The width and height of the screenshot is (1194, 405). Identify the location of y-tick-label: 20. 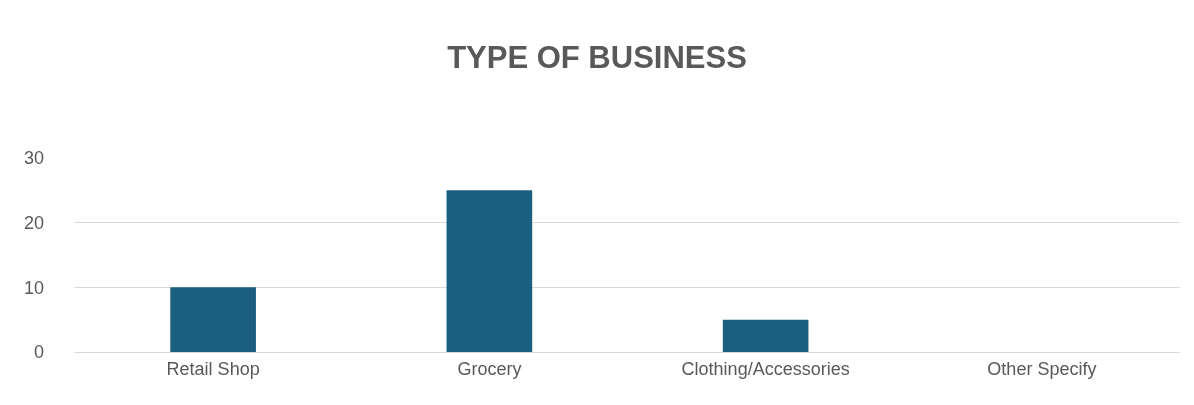
(33, 222).